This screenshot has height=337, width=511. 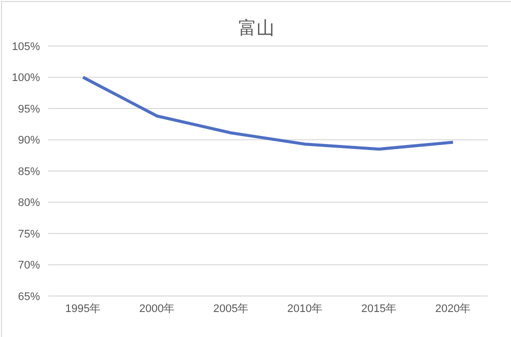 What do you see at coordinates (157, 308) in the screenshot?
I see `x-tick-label: 2000年` at bounding box center [157, 308].